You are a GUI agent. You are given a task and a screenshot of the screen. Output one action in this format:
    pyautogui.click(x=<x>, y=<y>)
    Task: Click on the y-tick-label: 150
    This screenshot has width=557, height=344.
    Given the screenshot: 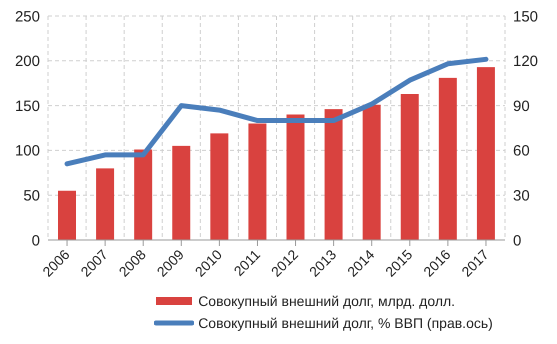 What is the action you would take?
    pyautogui.click(x=27, y=106)
    